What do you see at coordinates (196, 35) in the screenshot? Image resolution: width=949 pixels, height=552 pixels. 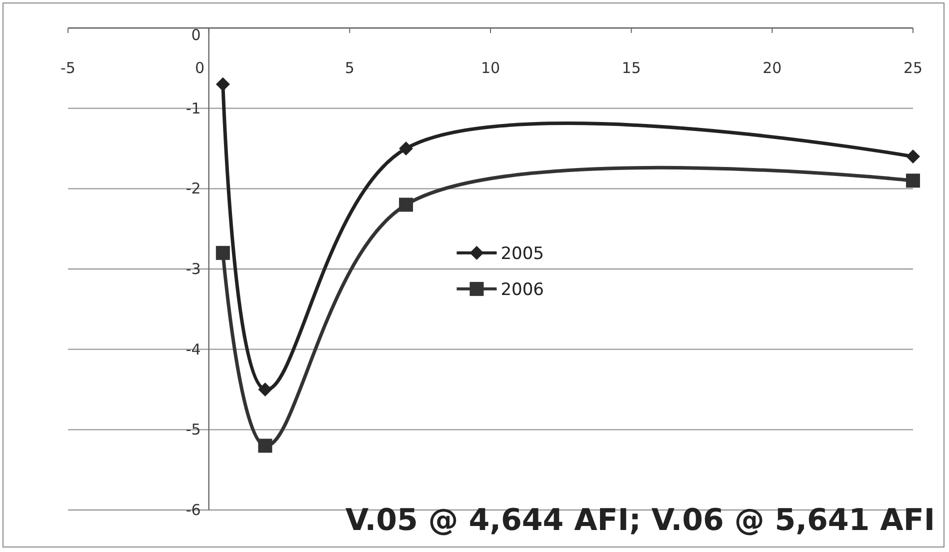 I see `y-tick-label: 0` at bounding box center [196, 35].